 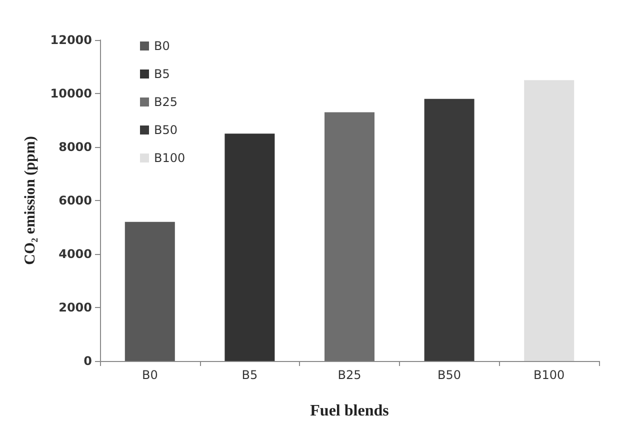 I want to click on x-axis-title: Fuel blends, so click(x=349, y=411).